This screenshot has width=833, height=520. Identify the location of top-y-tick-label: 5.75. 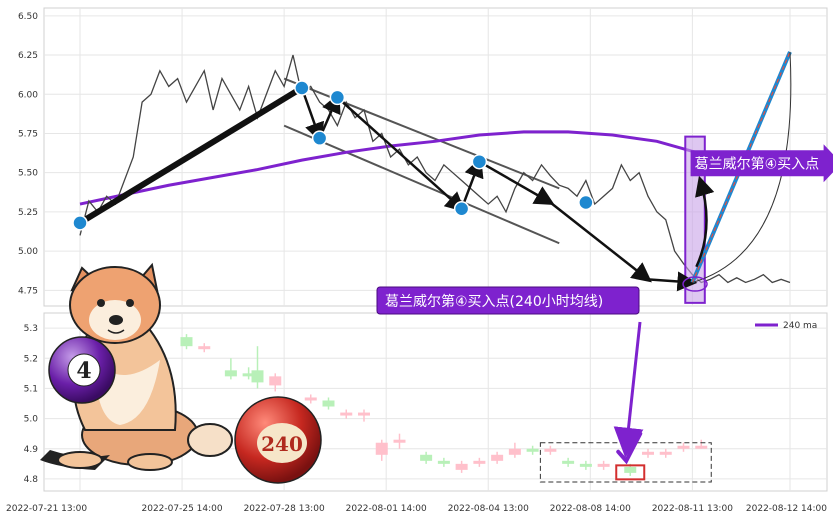
(28, 134).